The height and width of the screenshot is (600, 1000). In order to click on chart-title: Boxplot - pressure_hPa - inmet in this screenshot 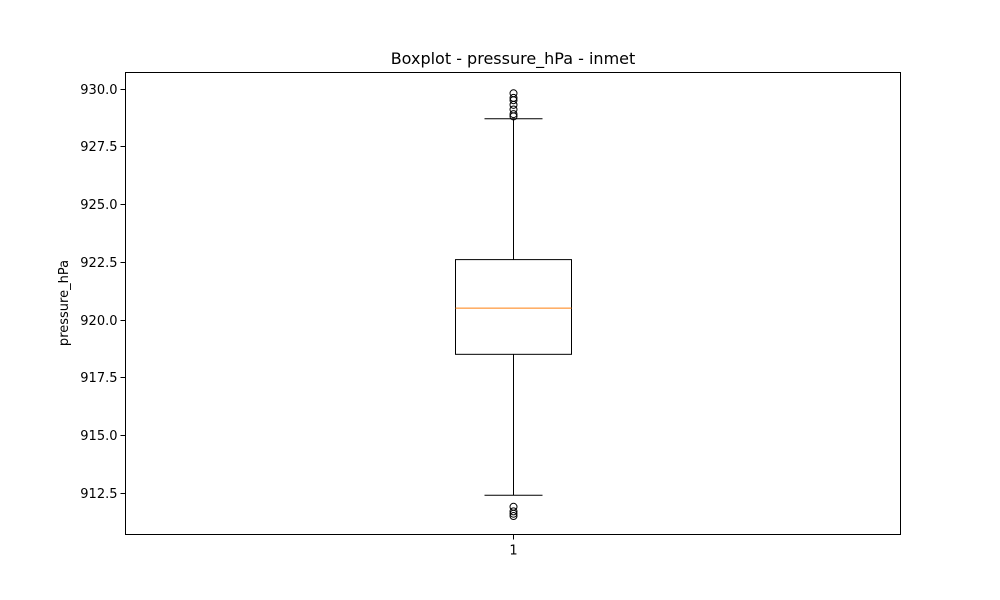, I will do `click(513, 59)`.